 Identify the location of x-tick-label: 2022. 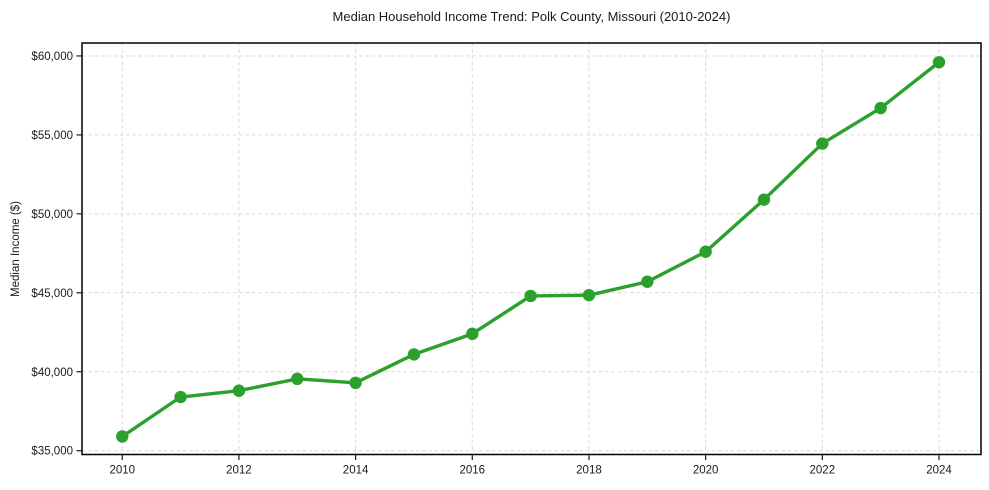
(823, 471).